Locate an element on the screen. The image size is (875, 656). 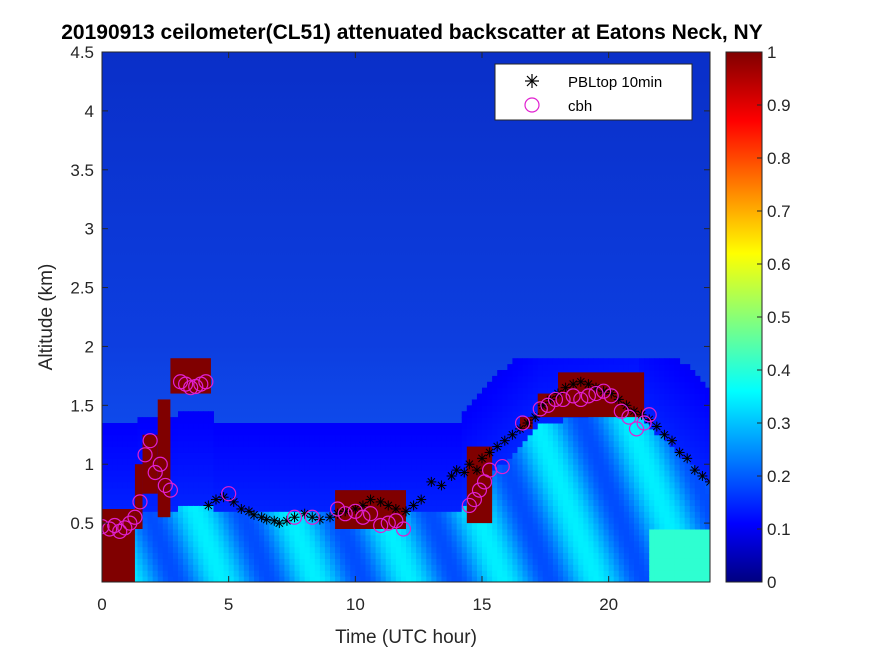
cbh-point is located at coordinates (115, 525).